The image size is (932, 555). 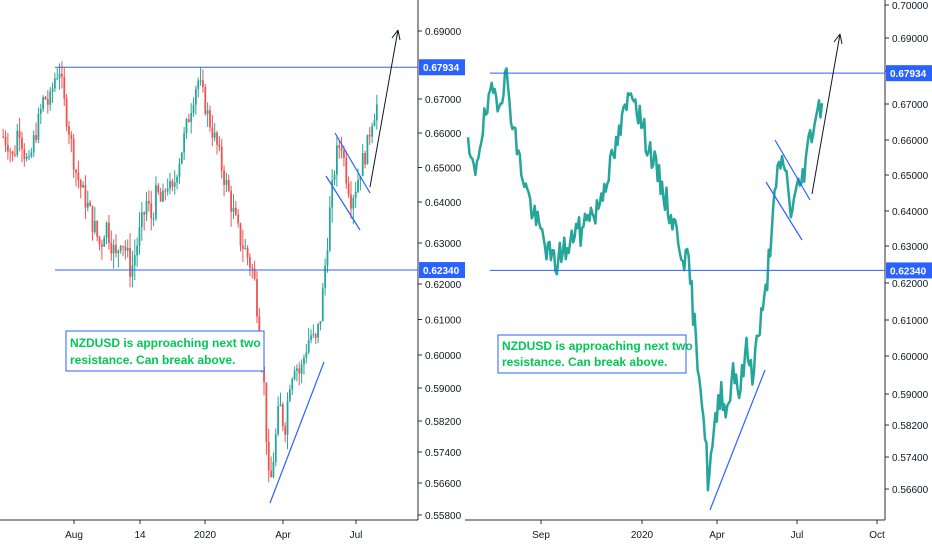 I want to click on right-resistance-label: 0.62340, so click(x=908, y=271).